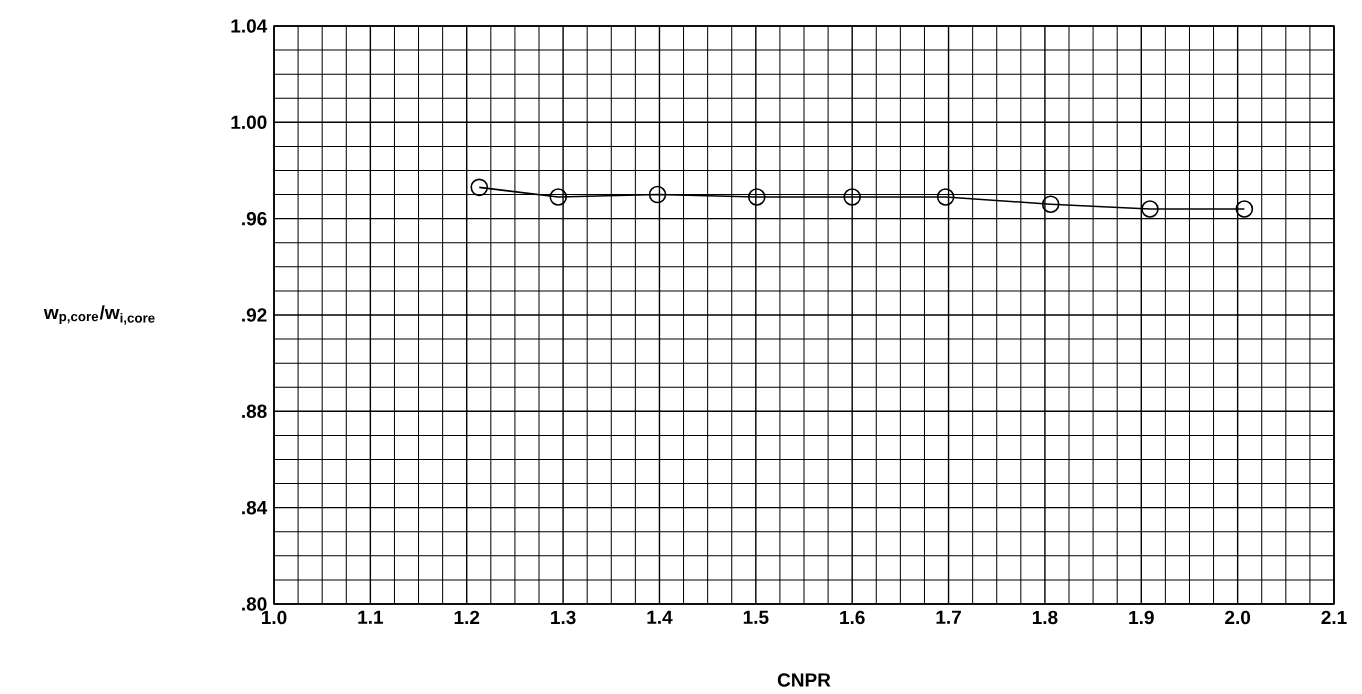 The image size is (1362, 694). What do you see at coordinates (254, 411) in the screenshot?
I see `y-tick-label: .88` at bounding box center [254, 411].